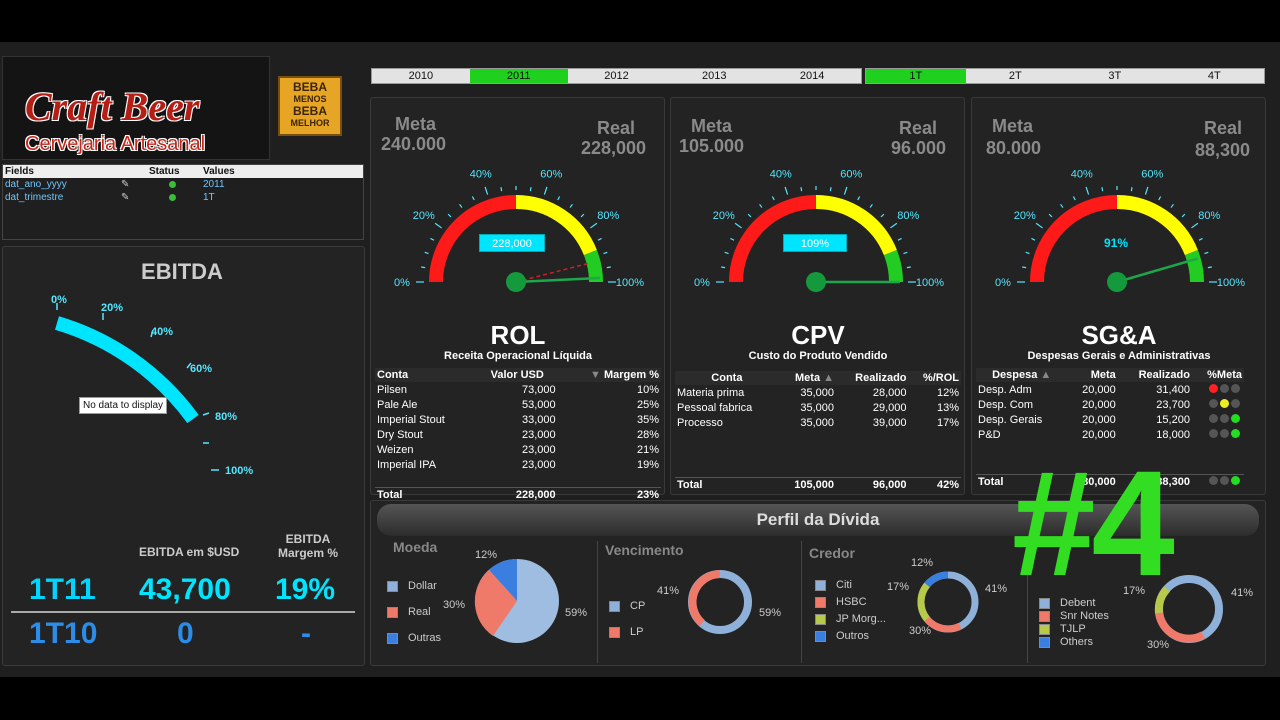 The image size is (1280, 720). I want to click on ebitda-margin-current: 19%, so click(305, 589).